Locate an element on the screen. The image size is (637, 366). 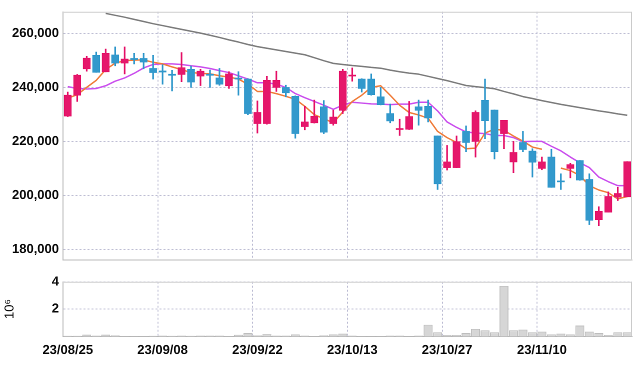
y-tick-label: 240,000 is located at coordinates (35, 86).